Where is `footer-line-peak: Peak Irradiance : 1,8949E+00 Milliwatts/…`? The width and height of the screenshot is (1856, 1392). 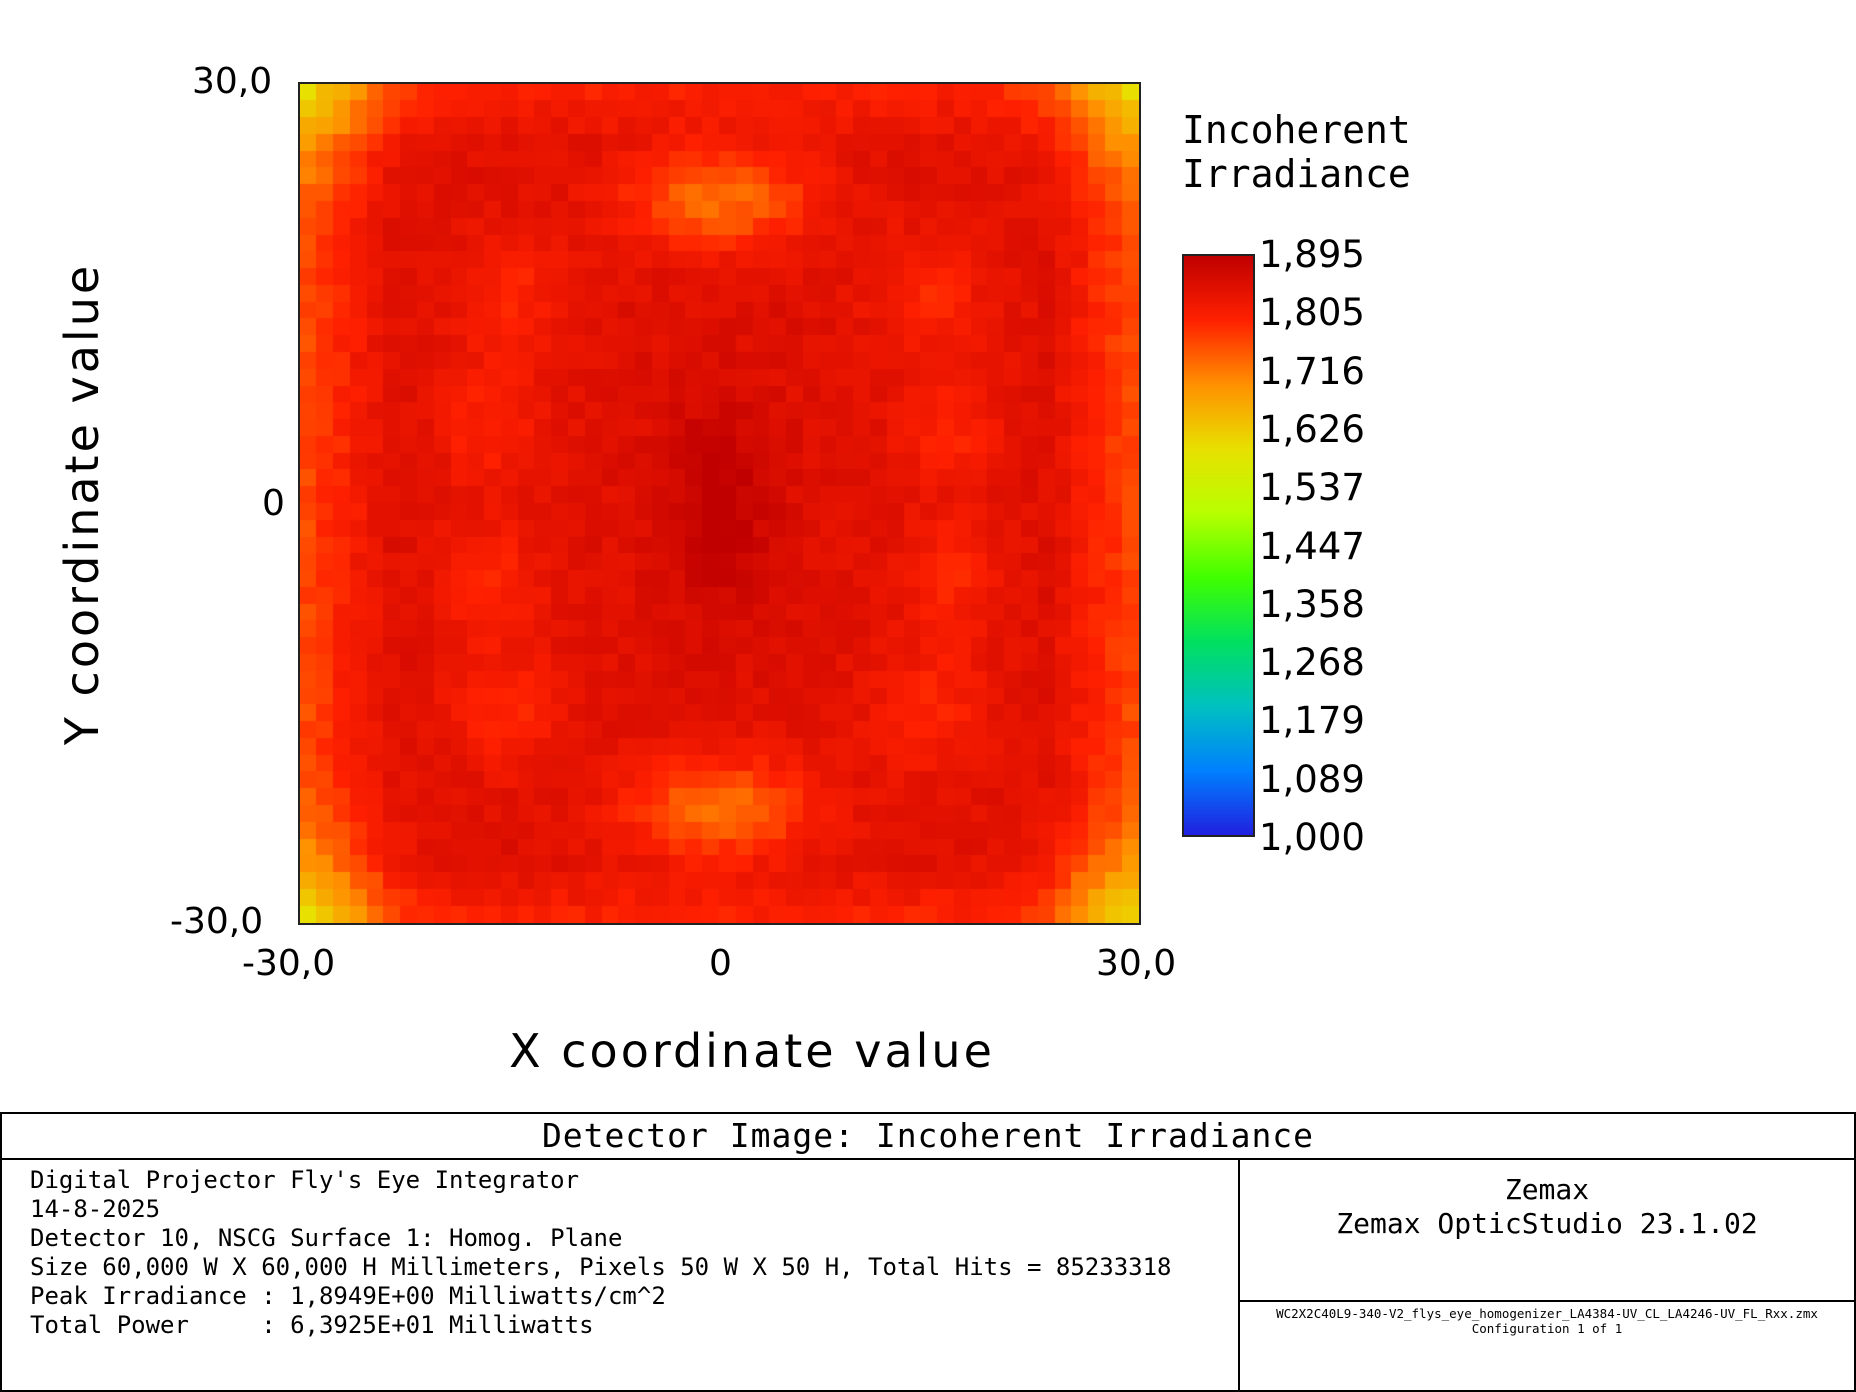
footer-line-peak: Peak Irradiance : 1,8949E+00 Milliwatts/… is located at coordinates (348, 1296).